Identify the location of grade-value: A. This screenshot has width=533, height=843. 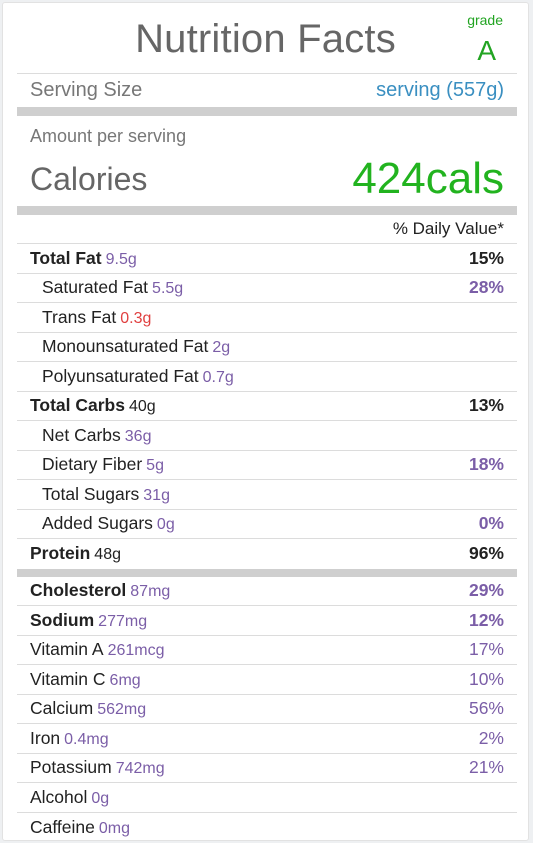
(486, 50).